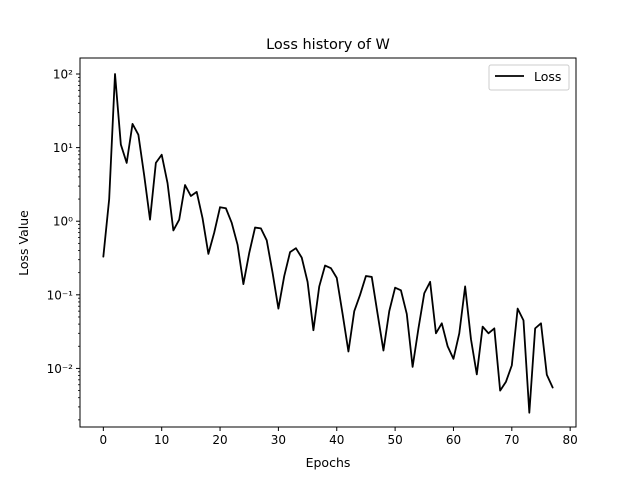 The width and height of the screenshot is (640, 484). I want to click on y-tick-label: 10⁻¹, so click(60, 295).